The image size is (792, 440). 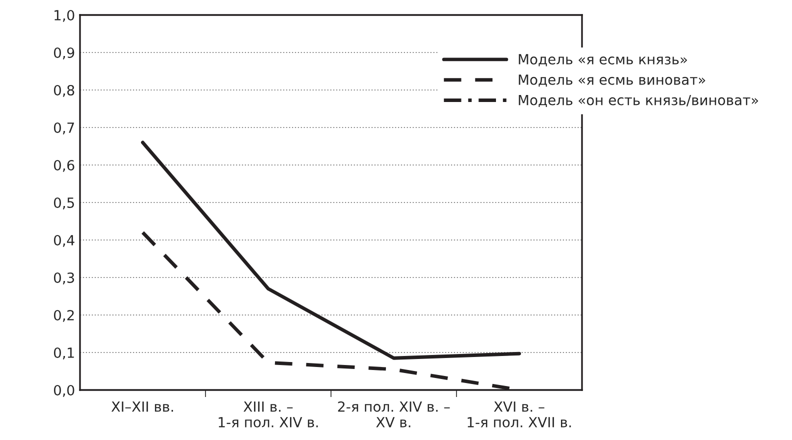 I want to click on x-tick-label: XI–XII вв., so click(x=142, y=407).